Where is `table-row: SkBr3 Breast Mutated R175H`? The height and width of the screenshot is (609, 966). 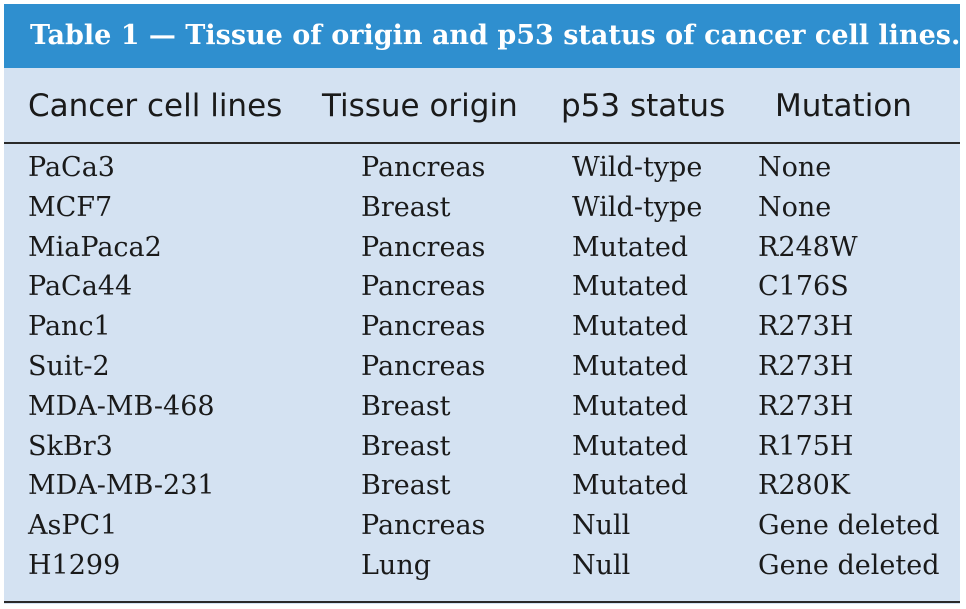 table-row: SkBr3 Breast Mutated R175H is located at coordinates (482, 451).